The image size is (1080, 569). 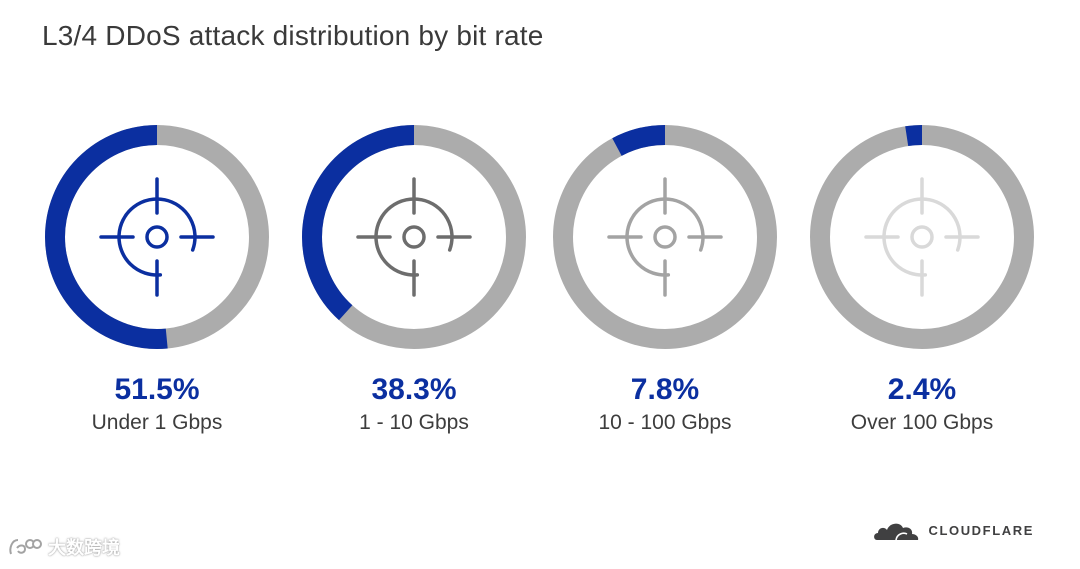 What do you see at coordinates (665, 422) in the screenshot?
I see `category-label: 10 - 100 Gbps` at bounding box center [665, 422].